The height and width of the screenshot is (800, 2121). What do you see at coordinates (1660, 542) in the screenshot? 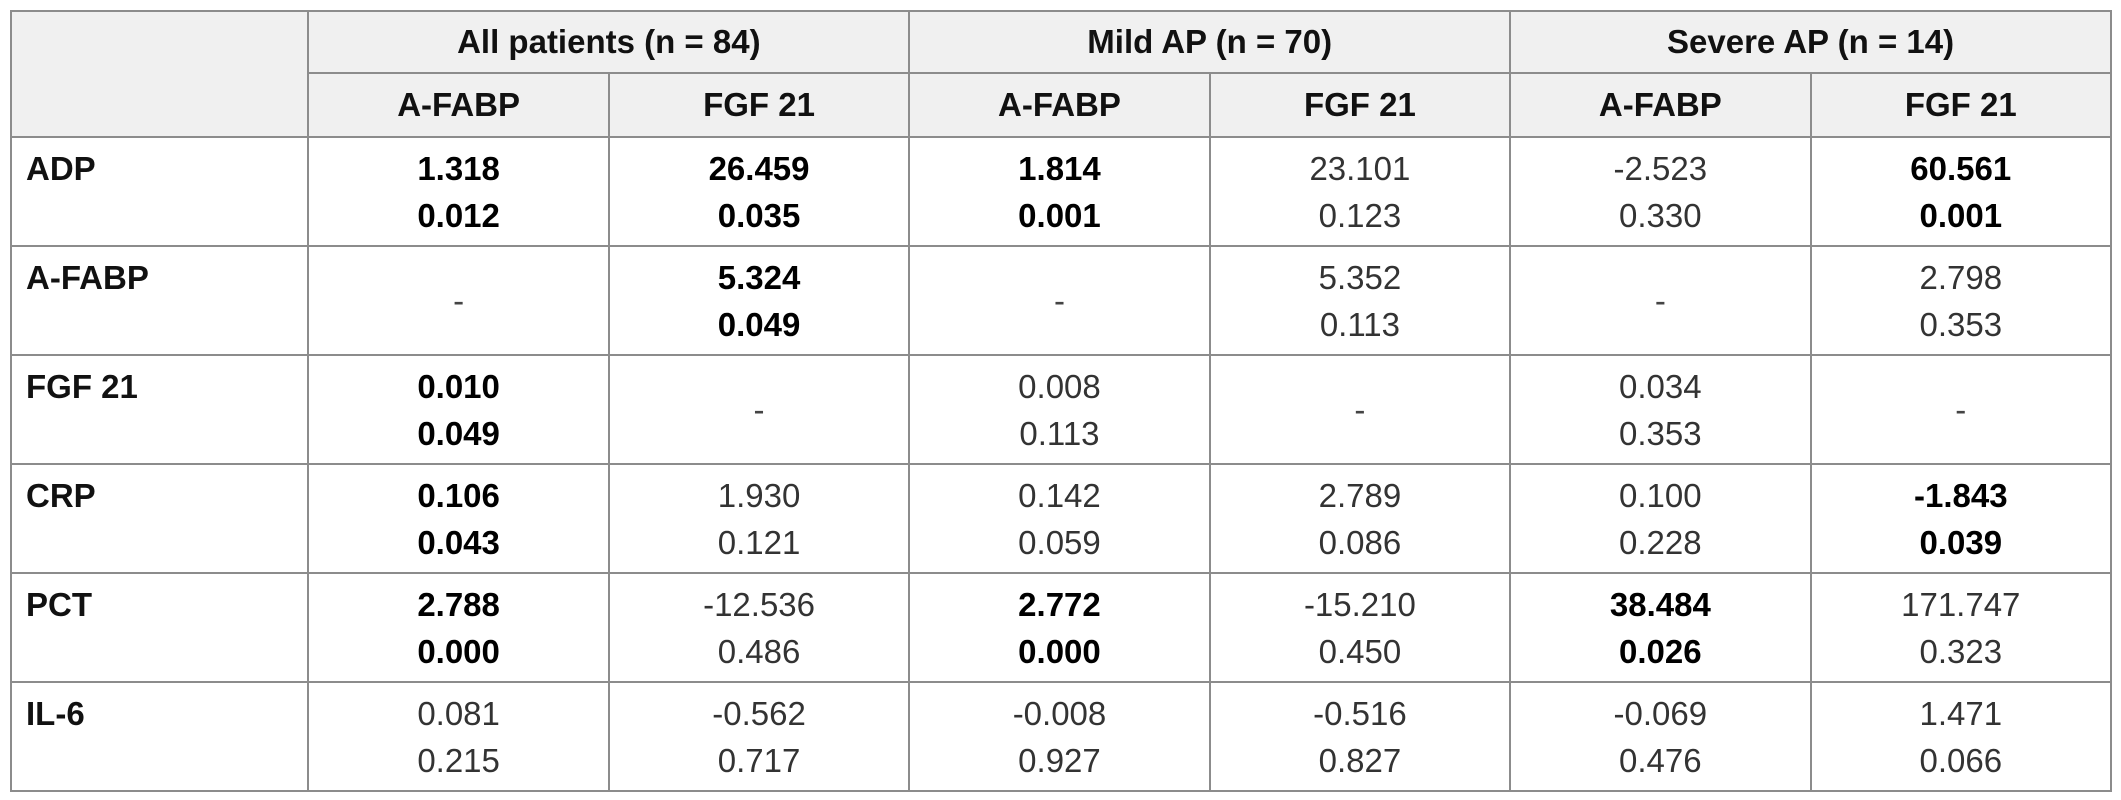
I see `p-value: 0.228` at bounding box center [1660, 542].